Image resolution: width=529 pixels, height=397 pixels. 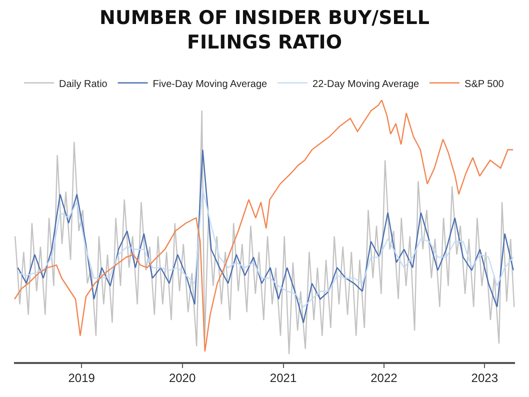 I want to click on legend-label: 22-Day Moving Average, so click(x=366, y=84).